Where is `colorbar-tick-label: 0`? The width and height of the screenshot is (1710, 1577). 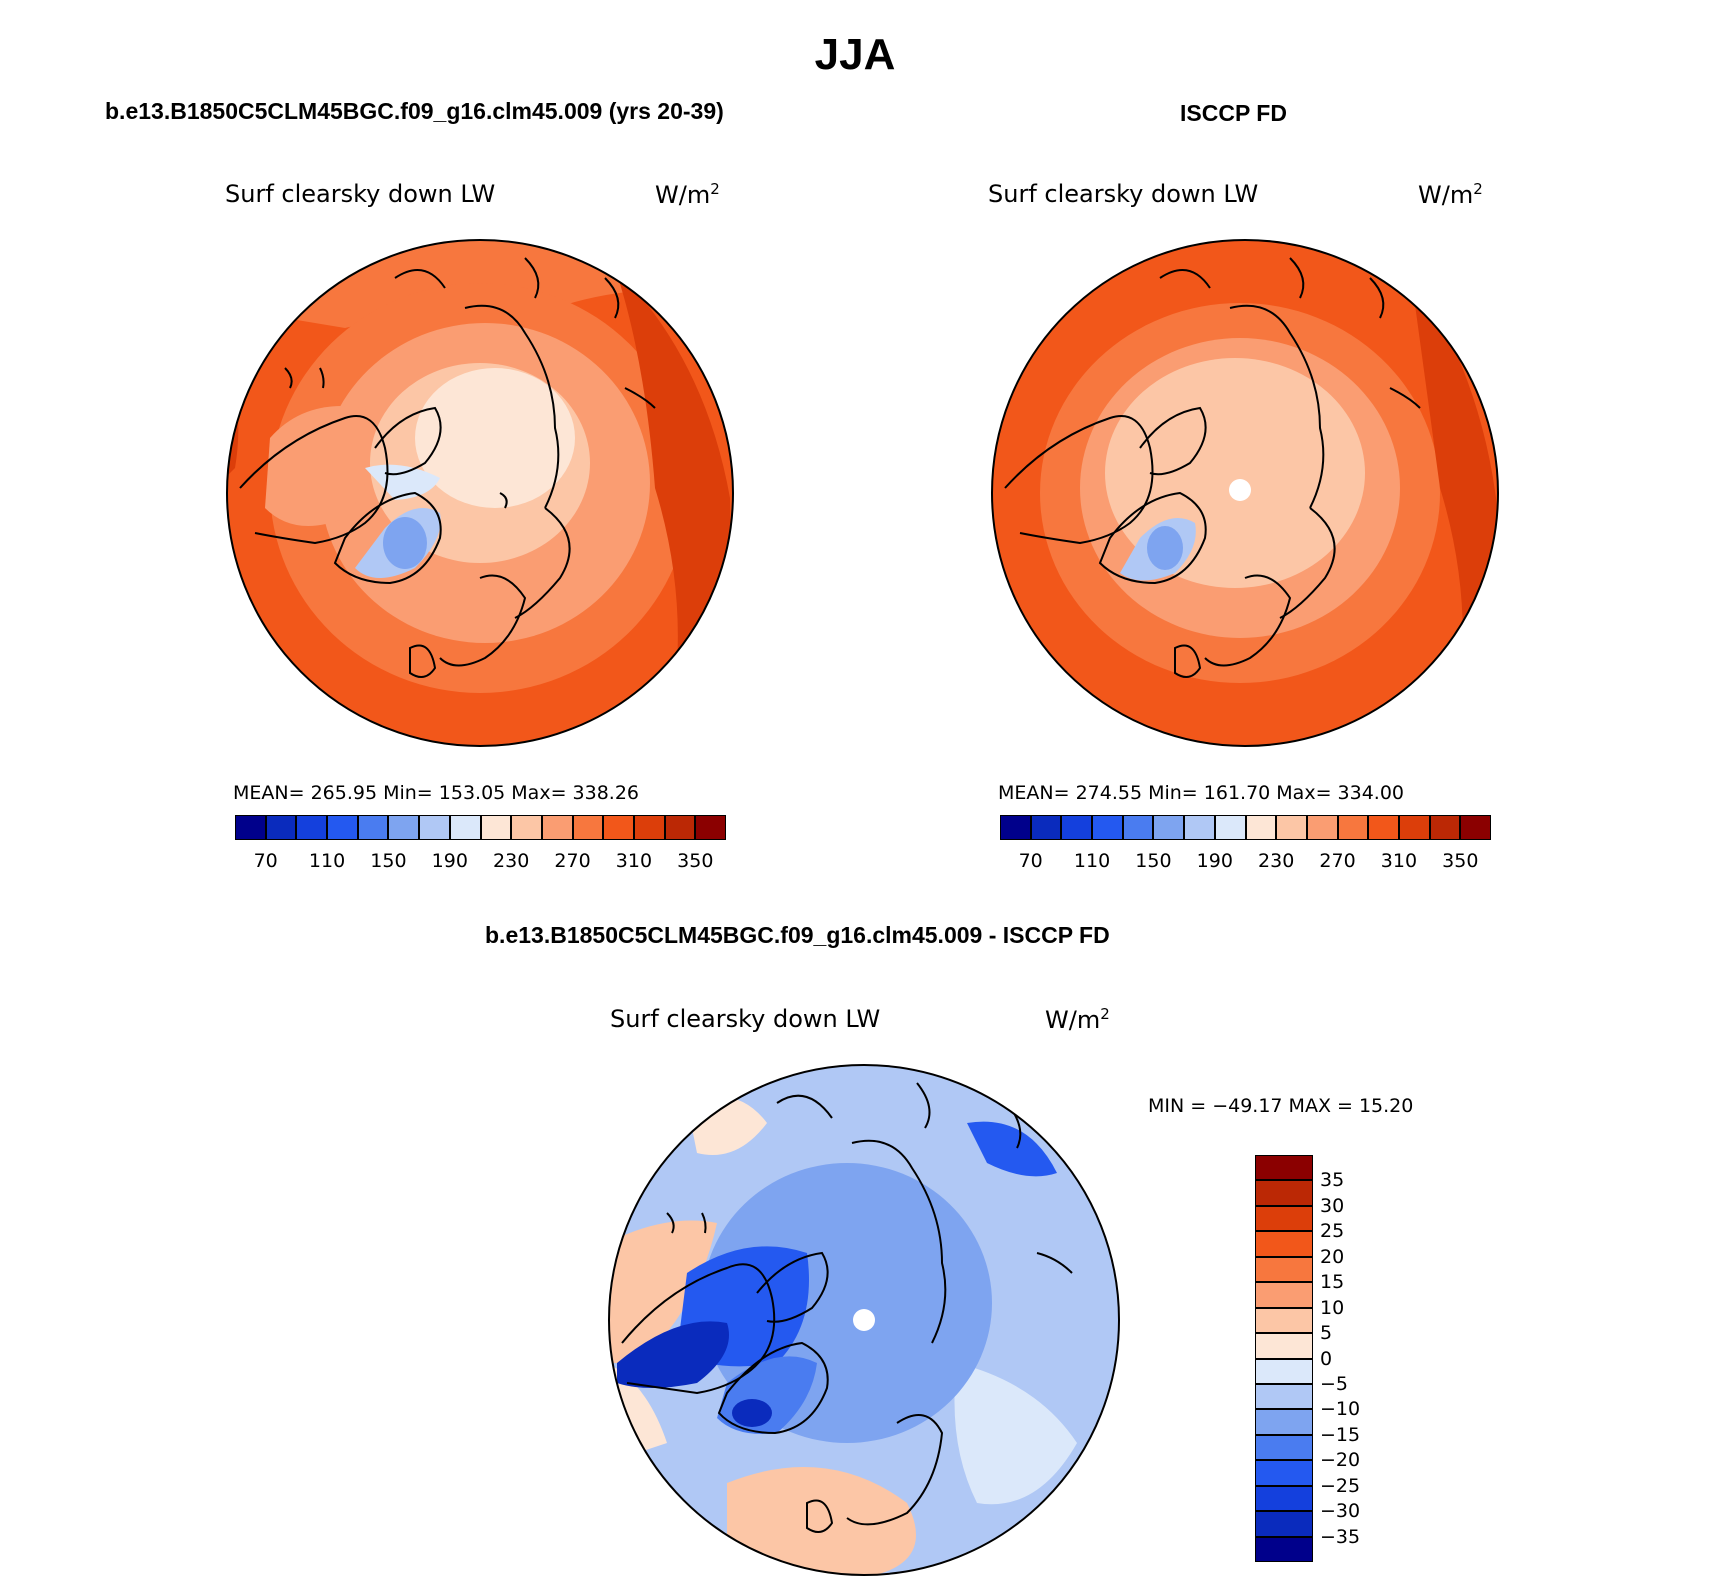 colorbar-tick-label: 0 is located at coordinates (1326, 1358).